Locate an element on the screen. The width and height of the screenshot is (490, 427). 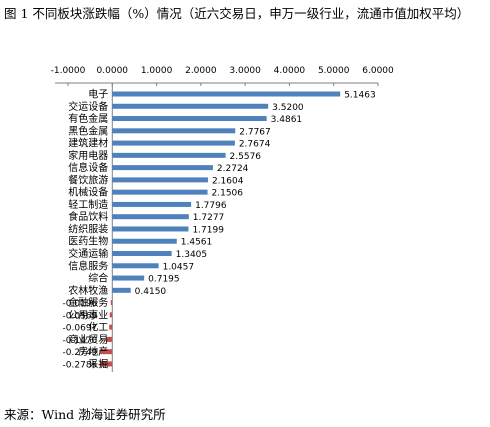
bar-家用电器 is located at coordinates (169, 155).